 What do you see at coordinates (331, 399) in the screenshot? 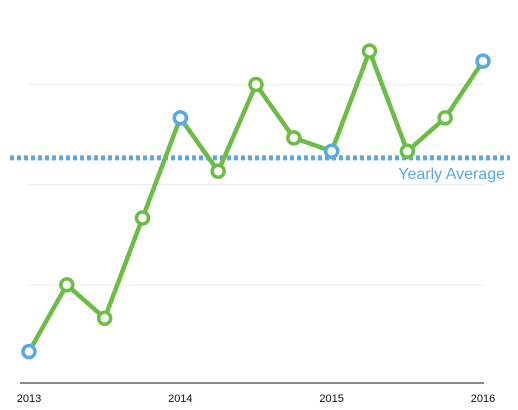
I see `x-tick-label: 2015` at bounding box center [331, 399].